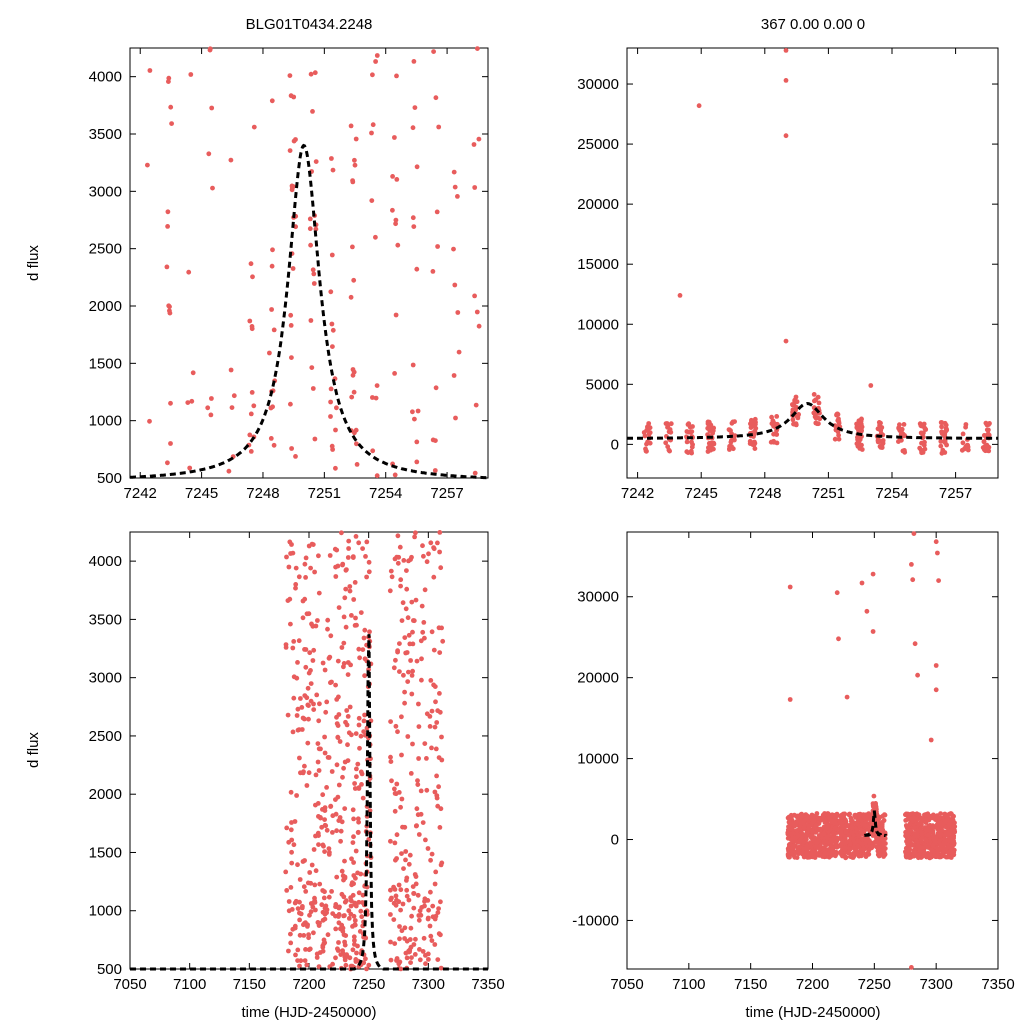  What do you see at coordinates (598, 759) in the screenshot?
I see `y-tick-label: 10000` at bounding box center [598, 759].